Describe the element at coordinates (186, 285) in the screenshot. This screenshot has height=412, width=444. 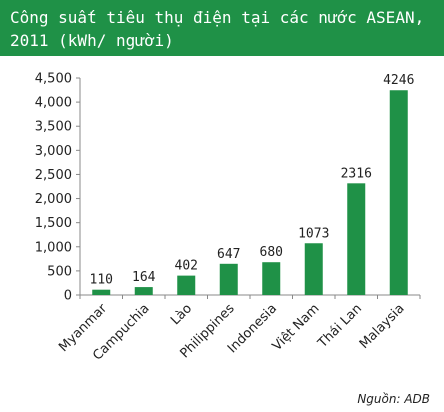
I see `bar-lào` at that location.